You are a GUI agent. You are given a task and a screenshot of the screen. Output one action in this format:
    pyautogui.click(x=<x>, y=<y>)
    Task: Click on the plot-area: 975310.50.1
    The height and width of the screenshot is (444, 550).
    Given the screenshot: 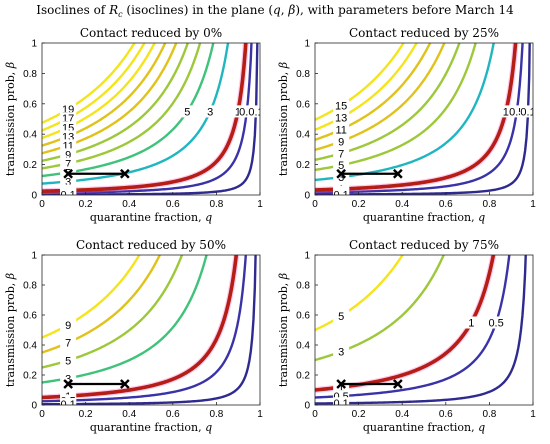 What is the action you would take?
    pyautogui.click(x=149, y=333)
    